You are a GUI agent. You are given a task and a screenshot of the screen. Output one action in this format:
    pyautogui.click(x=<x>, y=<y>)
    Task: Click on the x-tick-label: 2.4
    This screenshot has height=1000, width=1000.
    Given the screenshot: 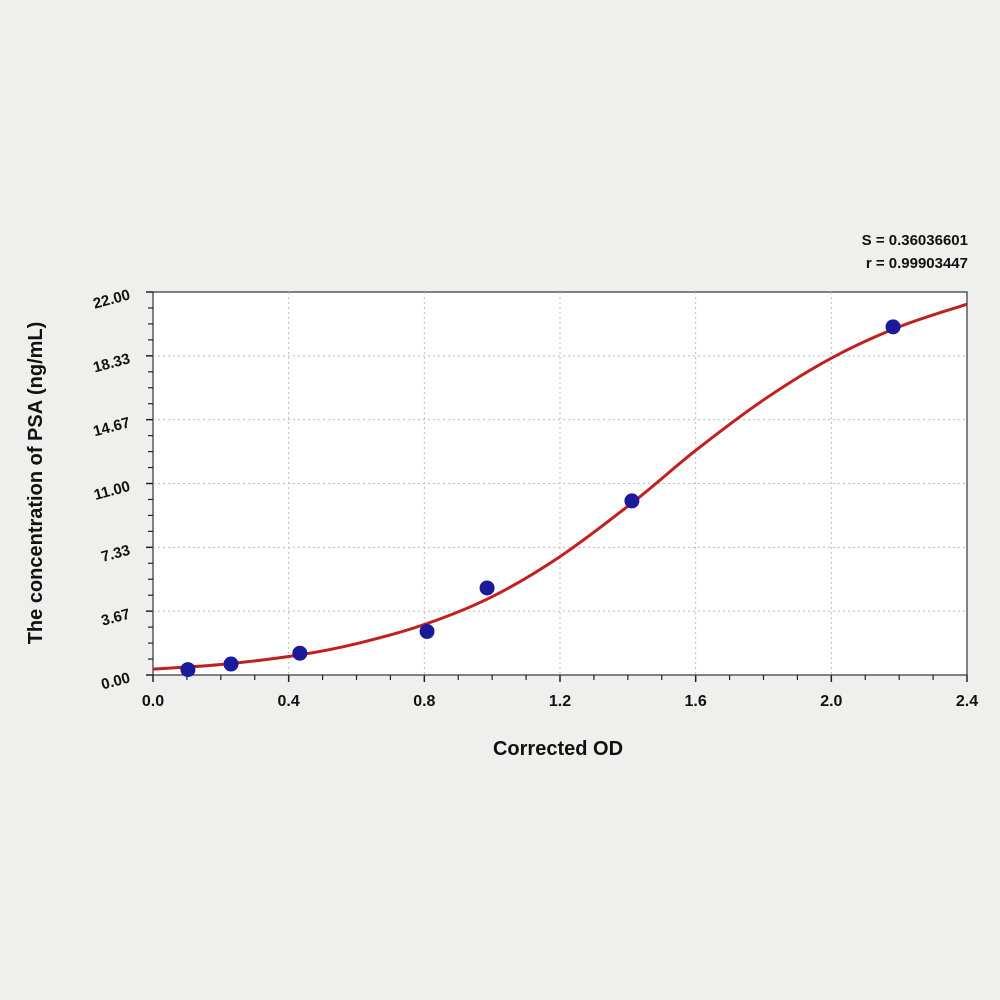 What is the action you would take?
    pyautogui.click(x=967, y=701)
    